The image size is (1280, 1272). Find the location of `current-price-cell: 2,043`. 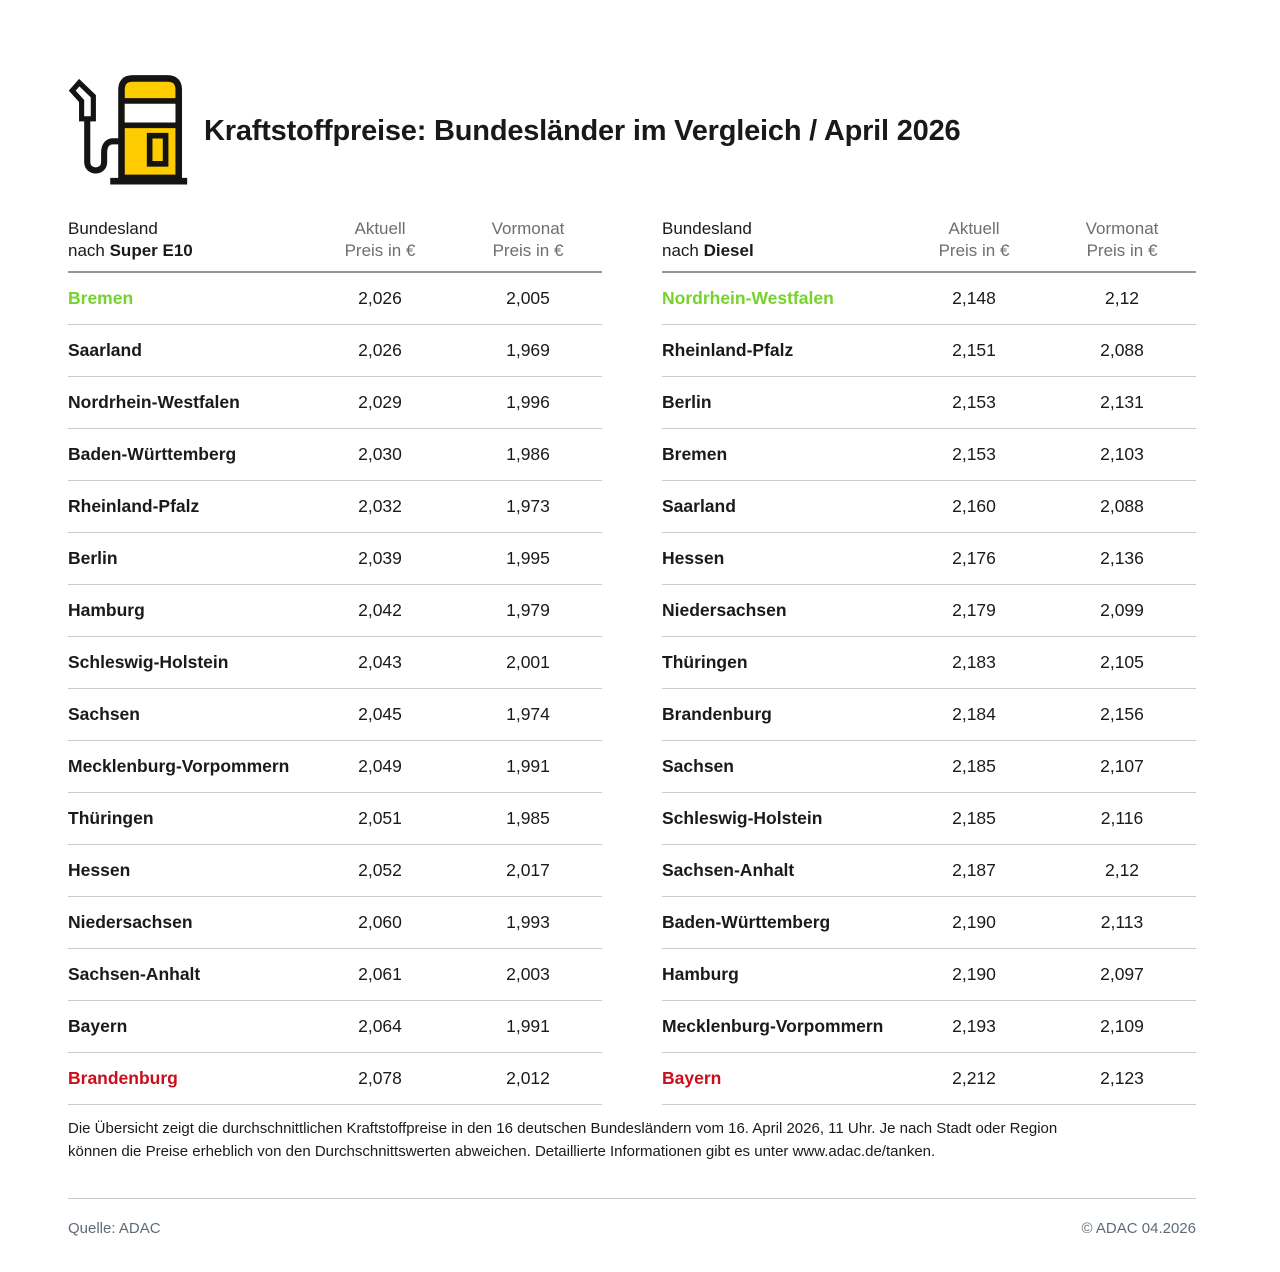

current-price-cell: 2,043 is located at coordinates (380, 662).